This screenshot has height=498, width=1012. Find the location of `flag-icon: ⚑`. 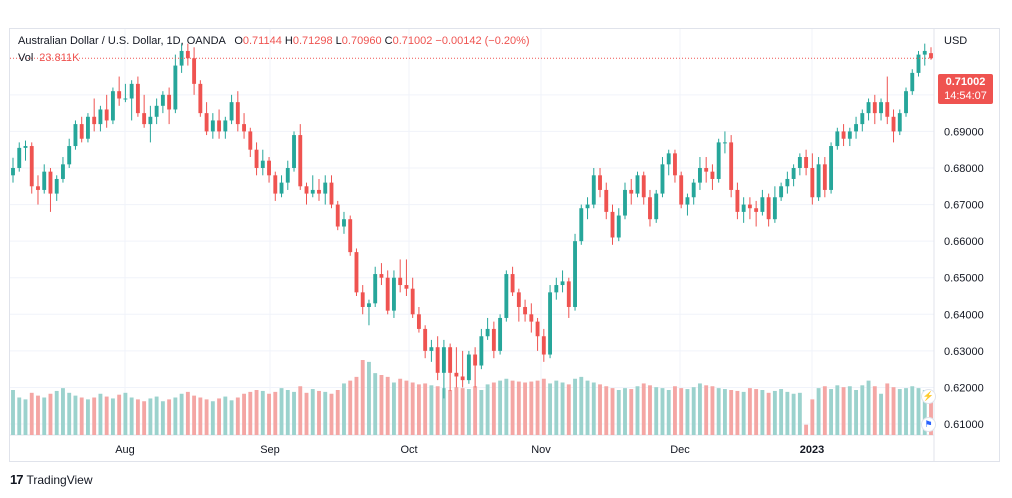

flag-icon: ⚑ is located at coordinates (928, 424).